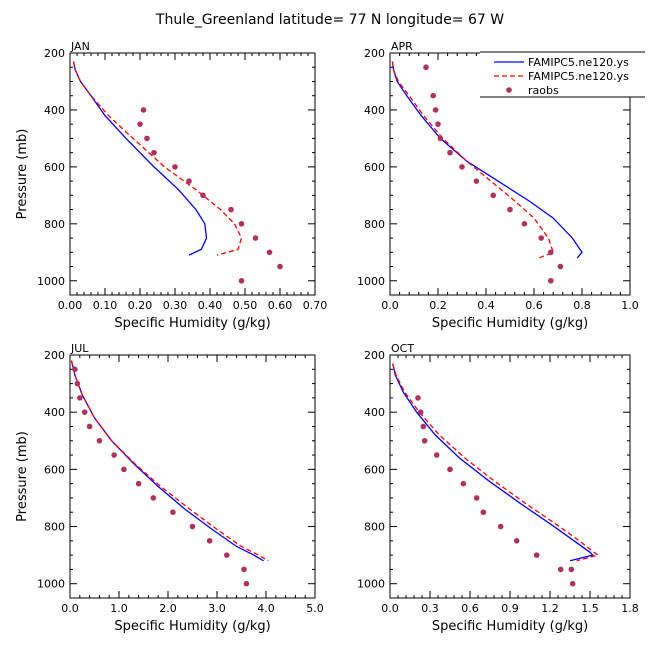 This screenshot has height=649, width=648. I want to click on x-tick-label: 0.0, so click(390, 305).